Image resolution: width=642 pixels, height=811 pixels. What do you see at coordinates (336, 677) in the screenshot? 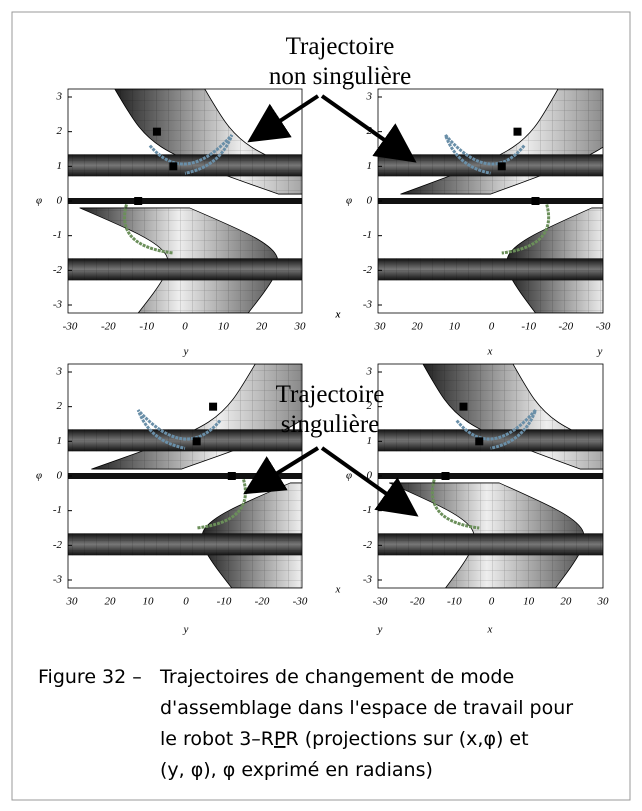
I see `caption-line: Trajectoires de changement de mode` at bounding box center [336, 677].